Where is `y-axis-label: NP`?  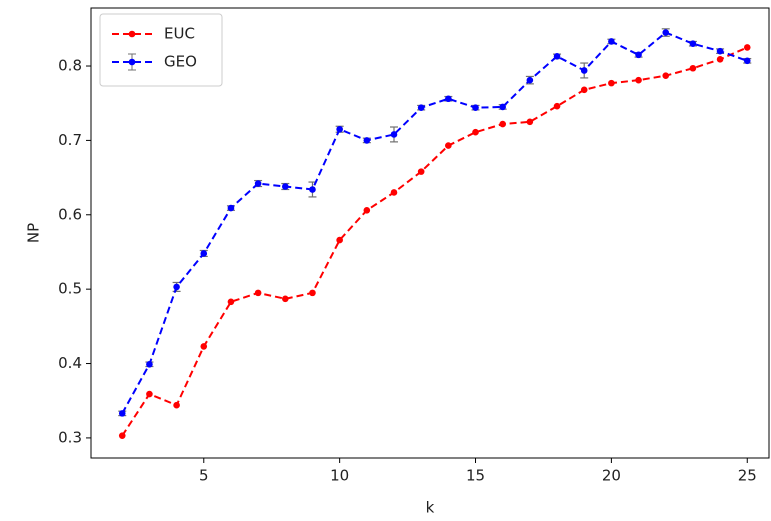
y-axis-label: NP is located at coordinates (34, 233).